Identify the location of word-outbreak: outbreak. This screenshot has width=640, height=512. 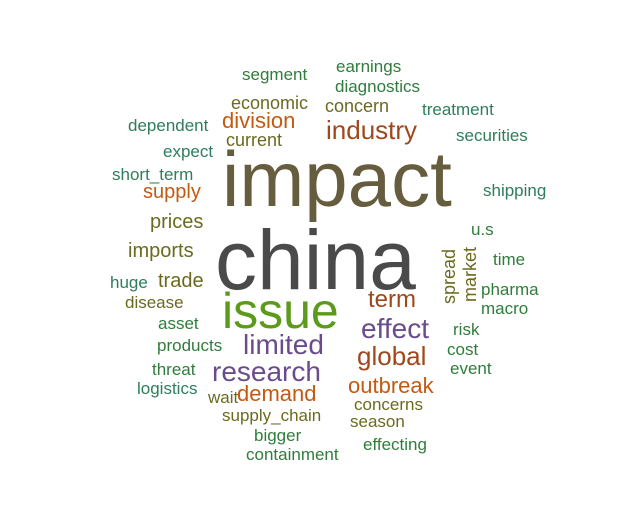
(391, 385).